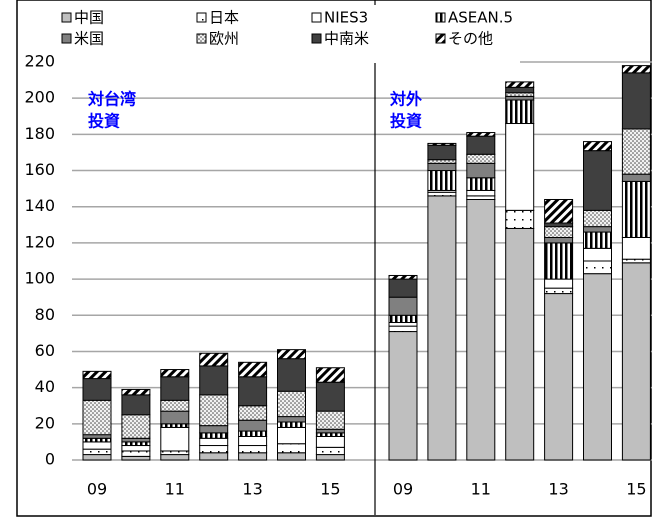  What do you see at coordinates (405, 99) in the screenshot?
I see `group-label: 対外` at bounding box center [405, 99].